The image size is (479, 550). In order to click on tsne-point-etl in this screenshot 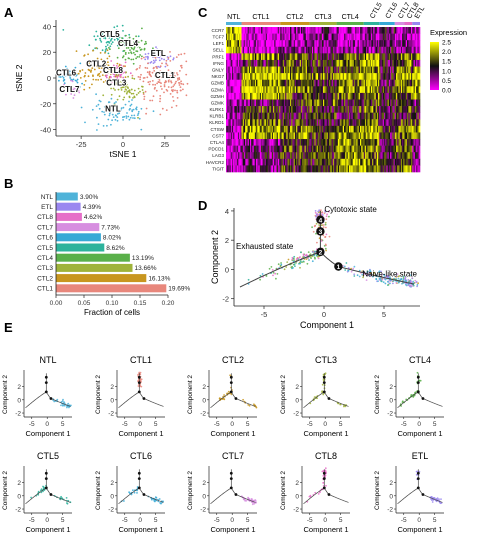, I will do `click(160, 56)`.